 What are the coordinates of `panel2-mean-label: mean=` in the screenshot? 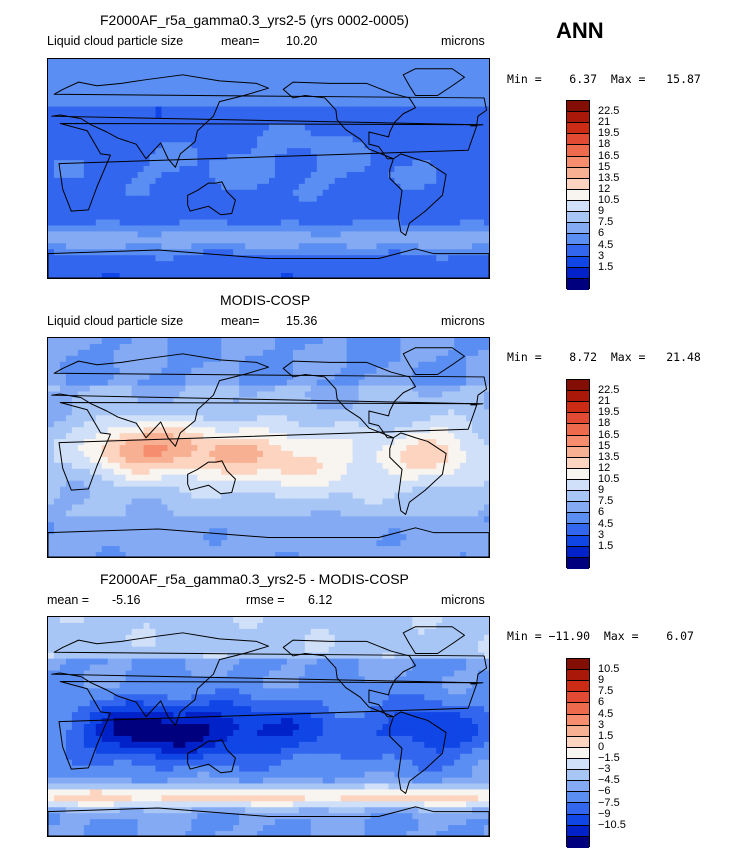 It's located at (240, 321).